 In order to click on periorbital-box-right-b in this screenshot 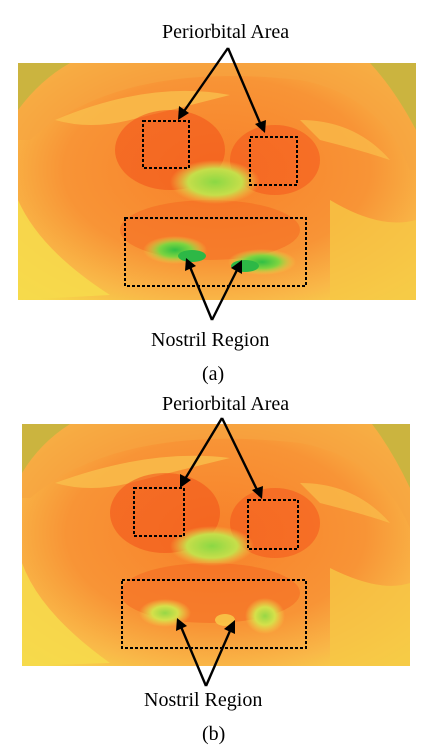, I will do `click(273, 524)`.